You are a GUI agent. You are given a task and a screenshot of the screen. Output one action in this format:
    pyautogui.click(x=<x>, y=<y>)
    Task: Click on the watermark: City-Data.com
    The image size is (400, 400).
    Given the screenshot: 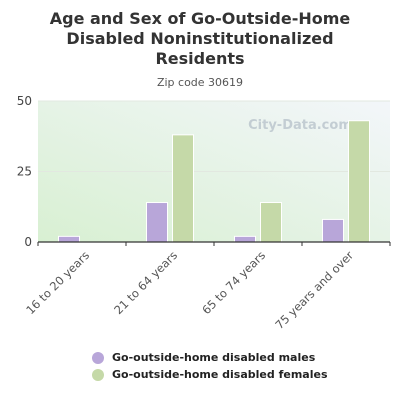 What is the action you would take?
    pyautogui.click(x=300, y=125)
    